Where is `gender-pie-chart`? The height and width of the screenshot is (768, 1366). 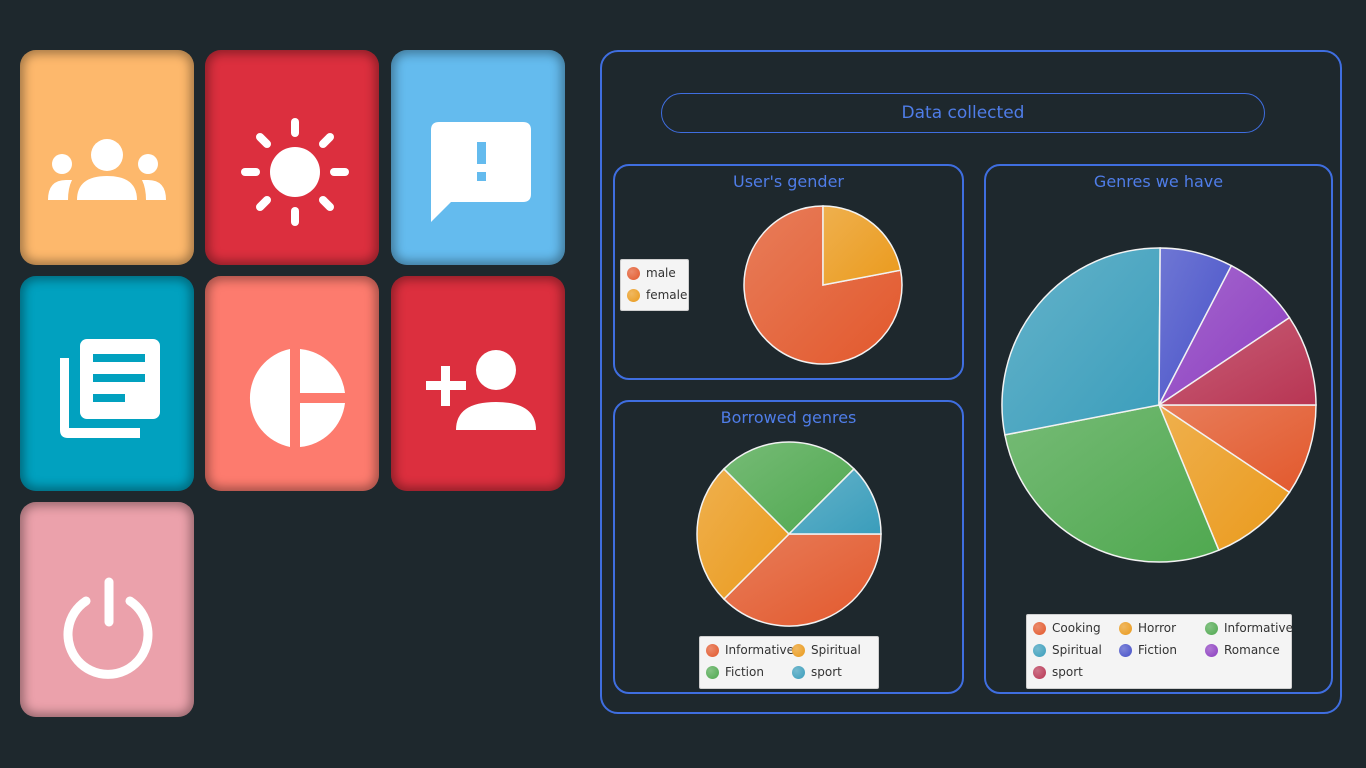
gender-pie-chart is located at coordinates (823, 285).